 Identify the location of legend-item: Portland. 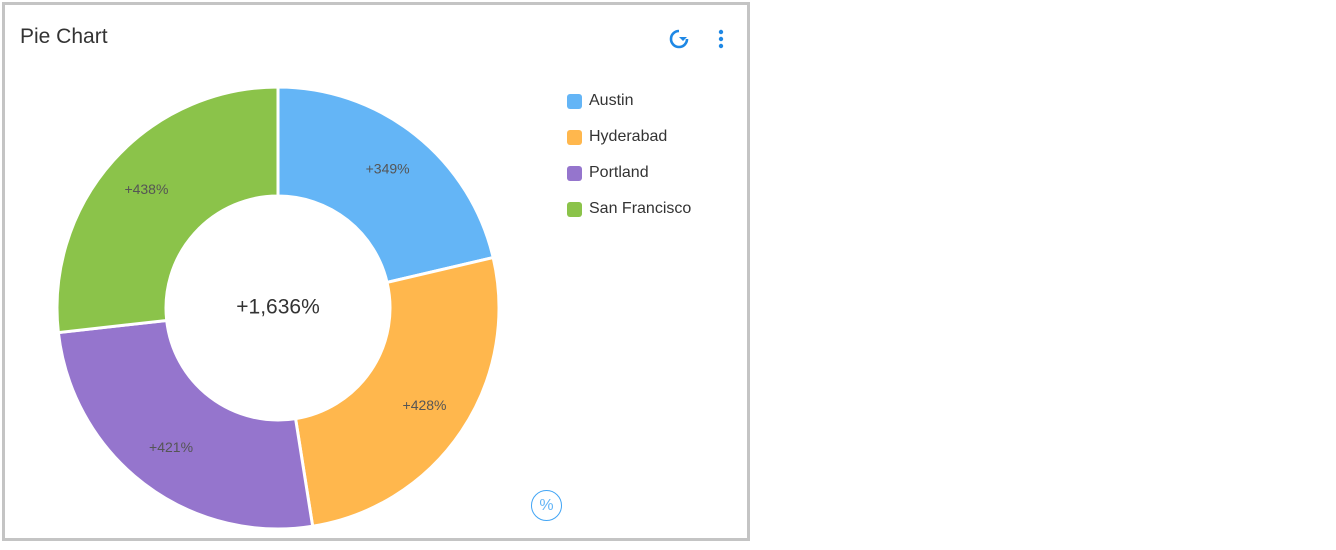
(629, 173).